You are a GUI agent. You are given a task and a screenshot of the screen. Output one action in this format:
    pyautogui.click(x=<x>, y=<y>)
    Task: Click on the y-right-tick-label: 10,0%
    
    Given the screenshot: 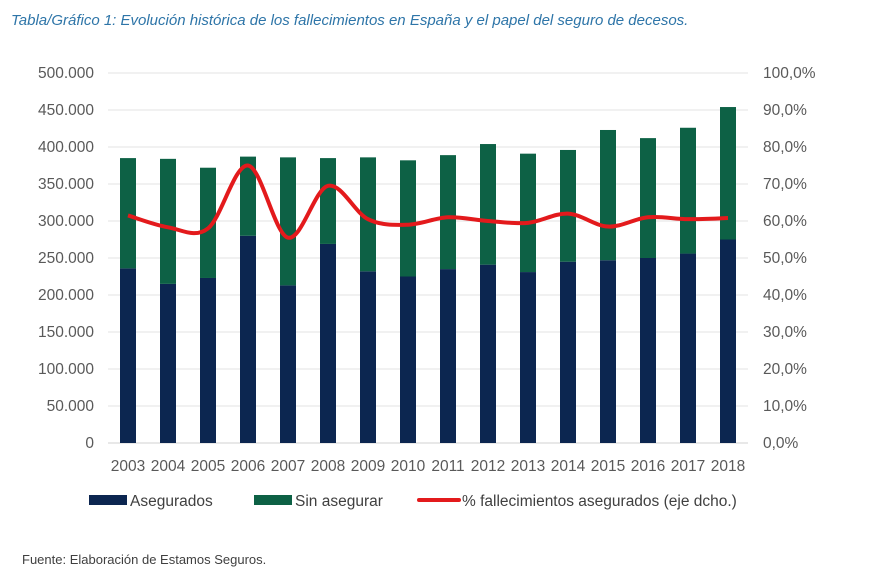 What is the action you would take?
    pyautogui.click(x=785, y=406)
    